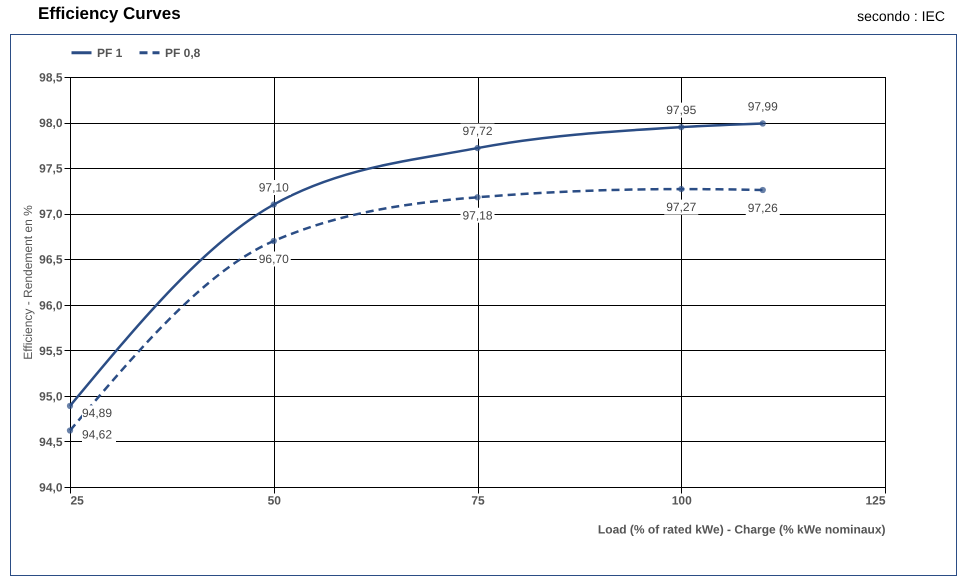 The width and height of the screenshot is (957, 576). What do you see at coordinates (477, 131) in the screenshot?
I see `data-label: 97,72` at bounding box center [477, 131].